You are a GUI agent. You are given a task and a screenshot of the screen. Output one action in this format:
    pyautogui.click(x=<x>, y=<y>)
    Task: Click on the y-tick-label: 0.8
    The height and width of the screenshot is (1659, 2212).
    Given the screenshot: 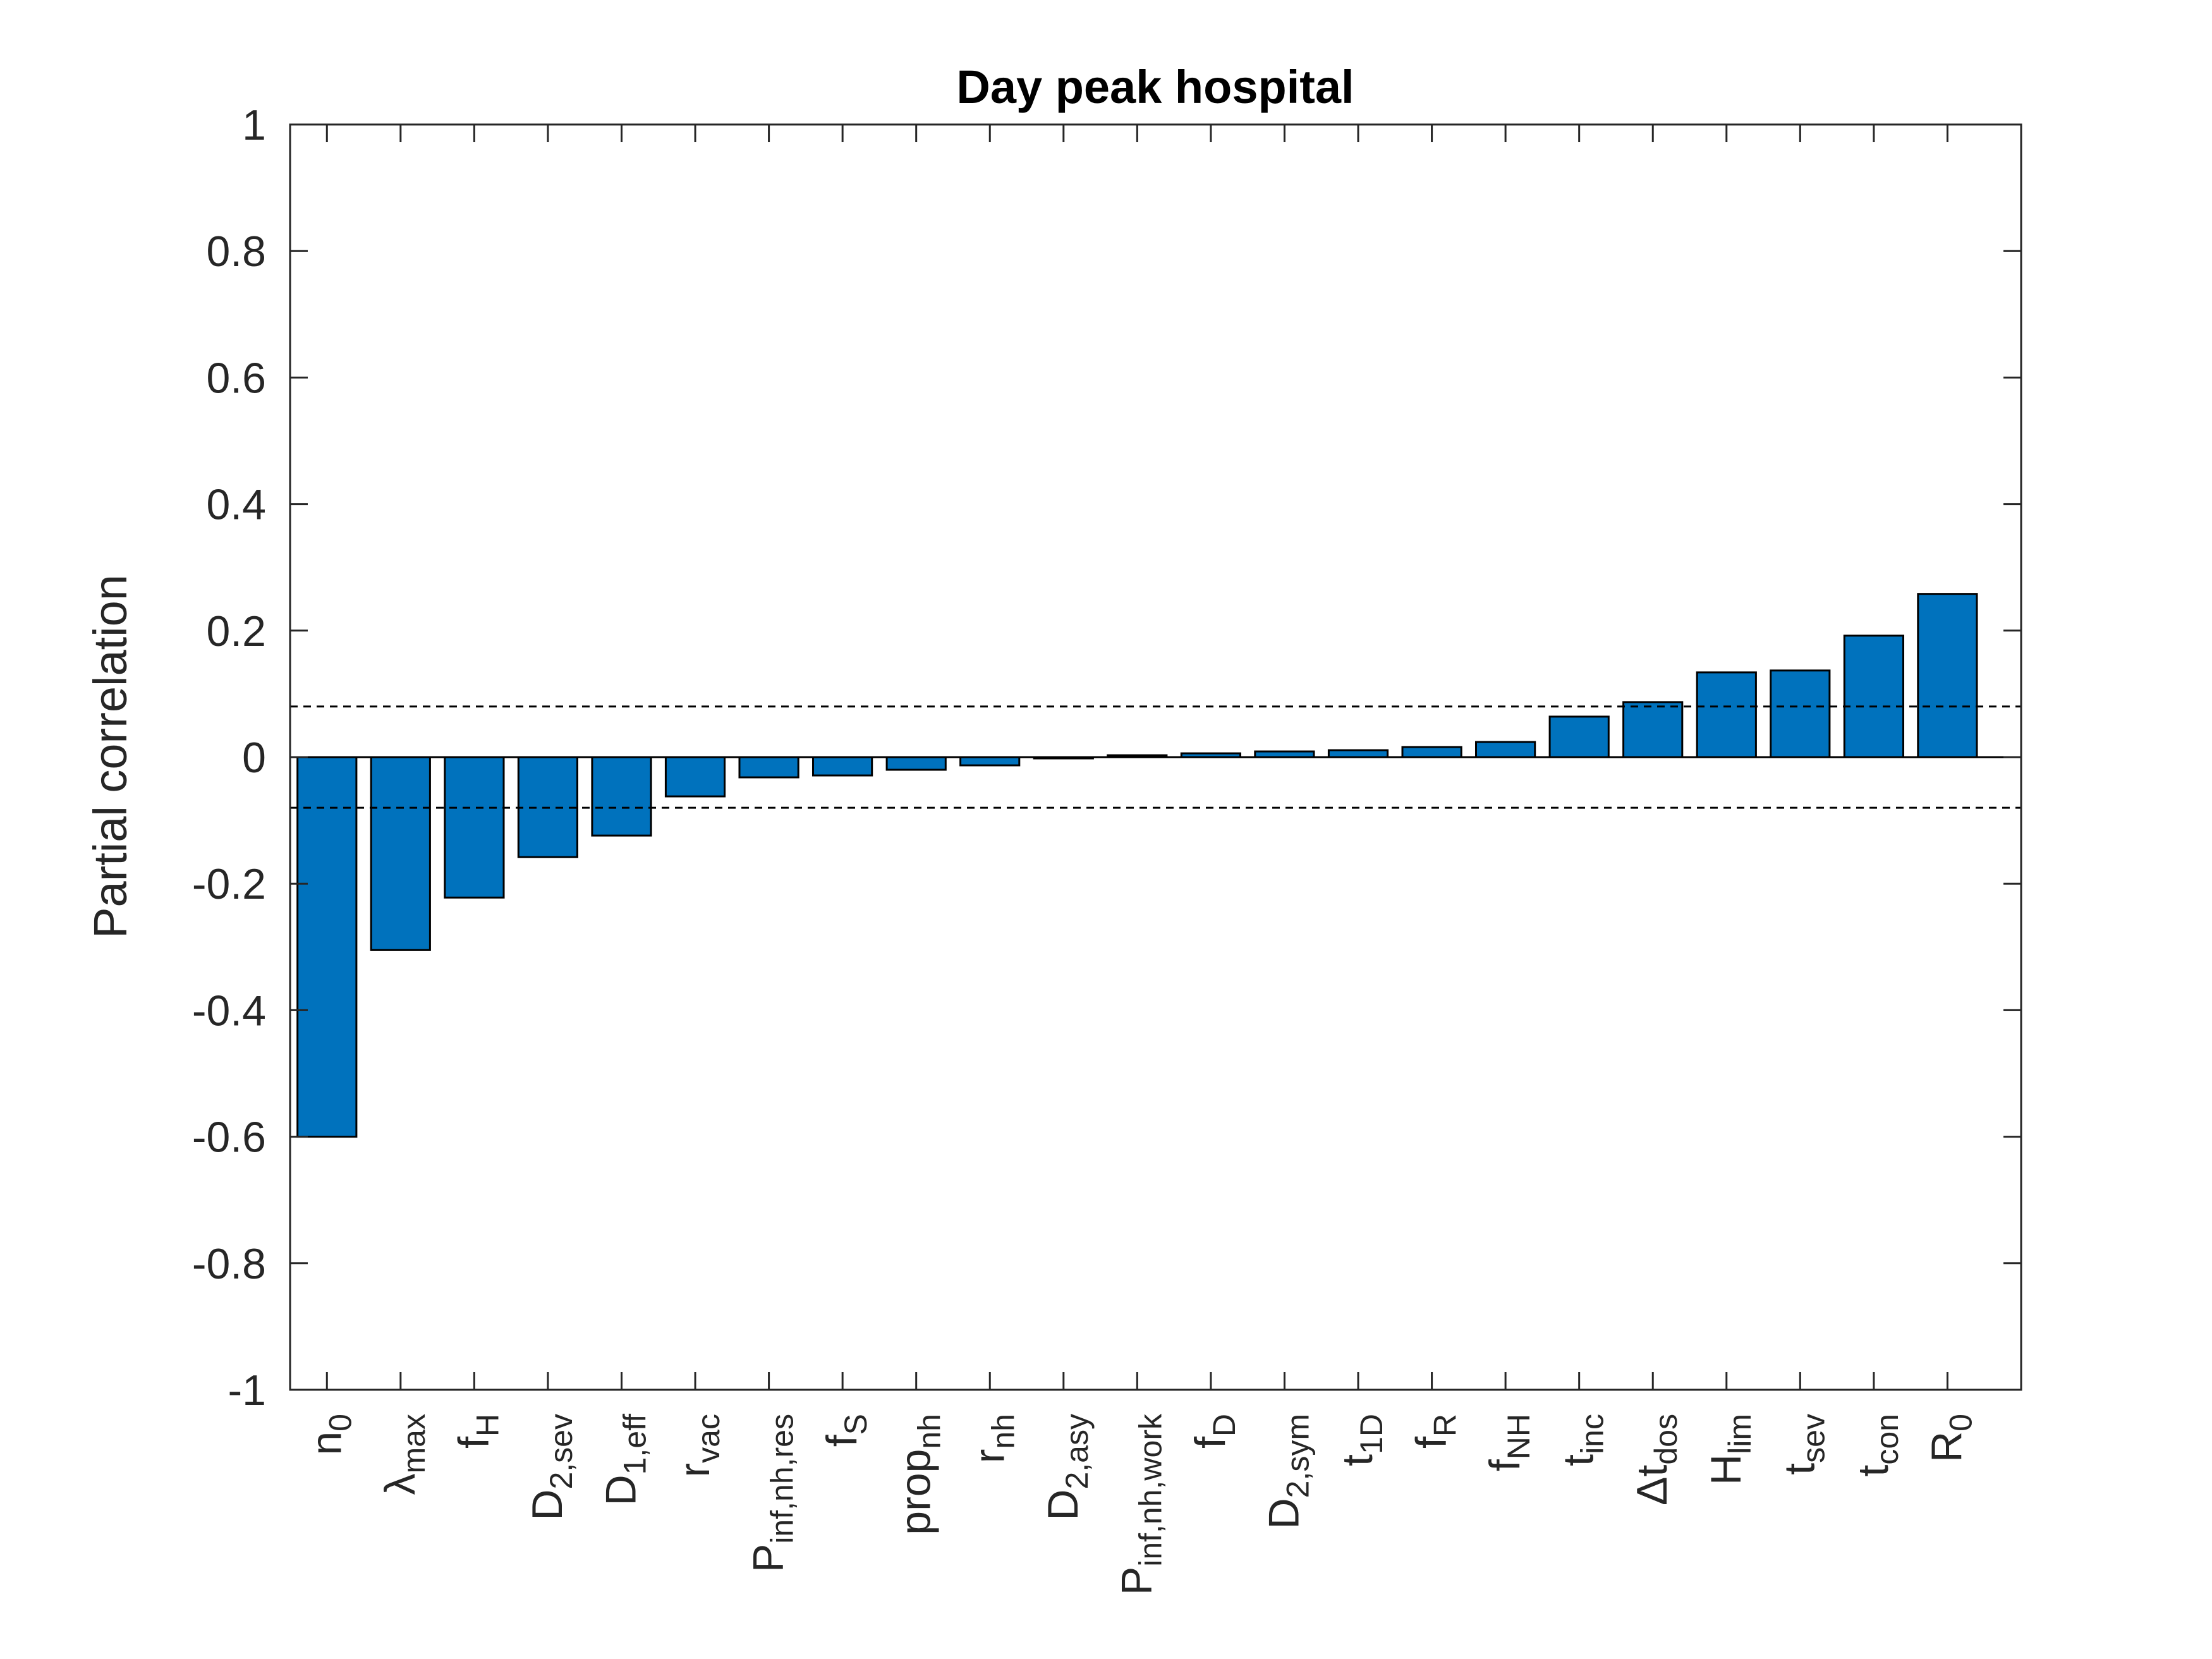 What is the action you would take?
    pyautogui.click(x=236, y=252)
    